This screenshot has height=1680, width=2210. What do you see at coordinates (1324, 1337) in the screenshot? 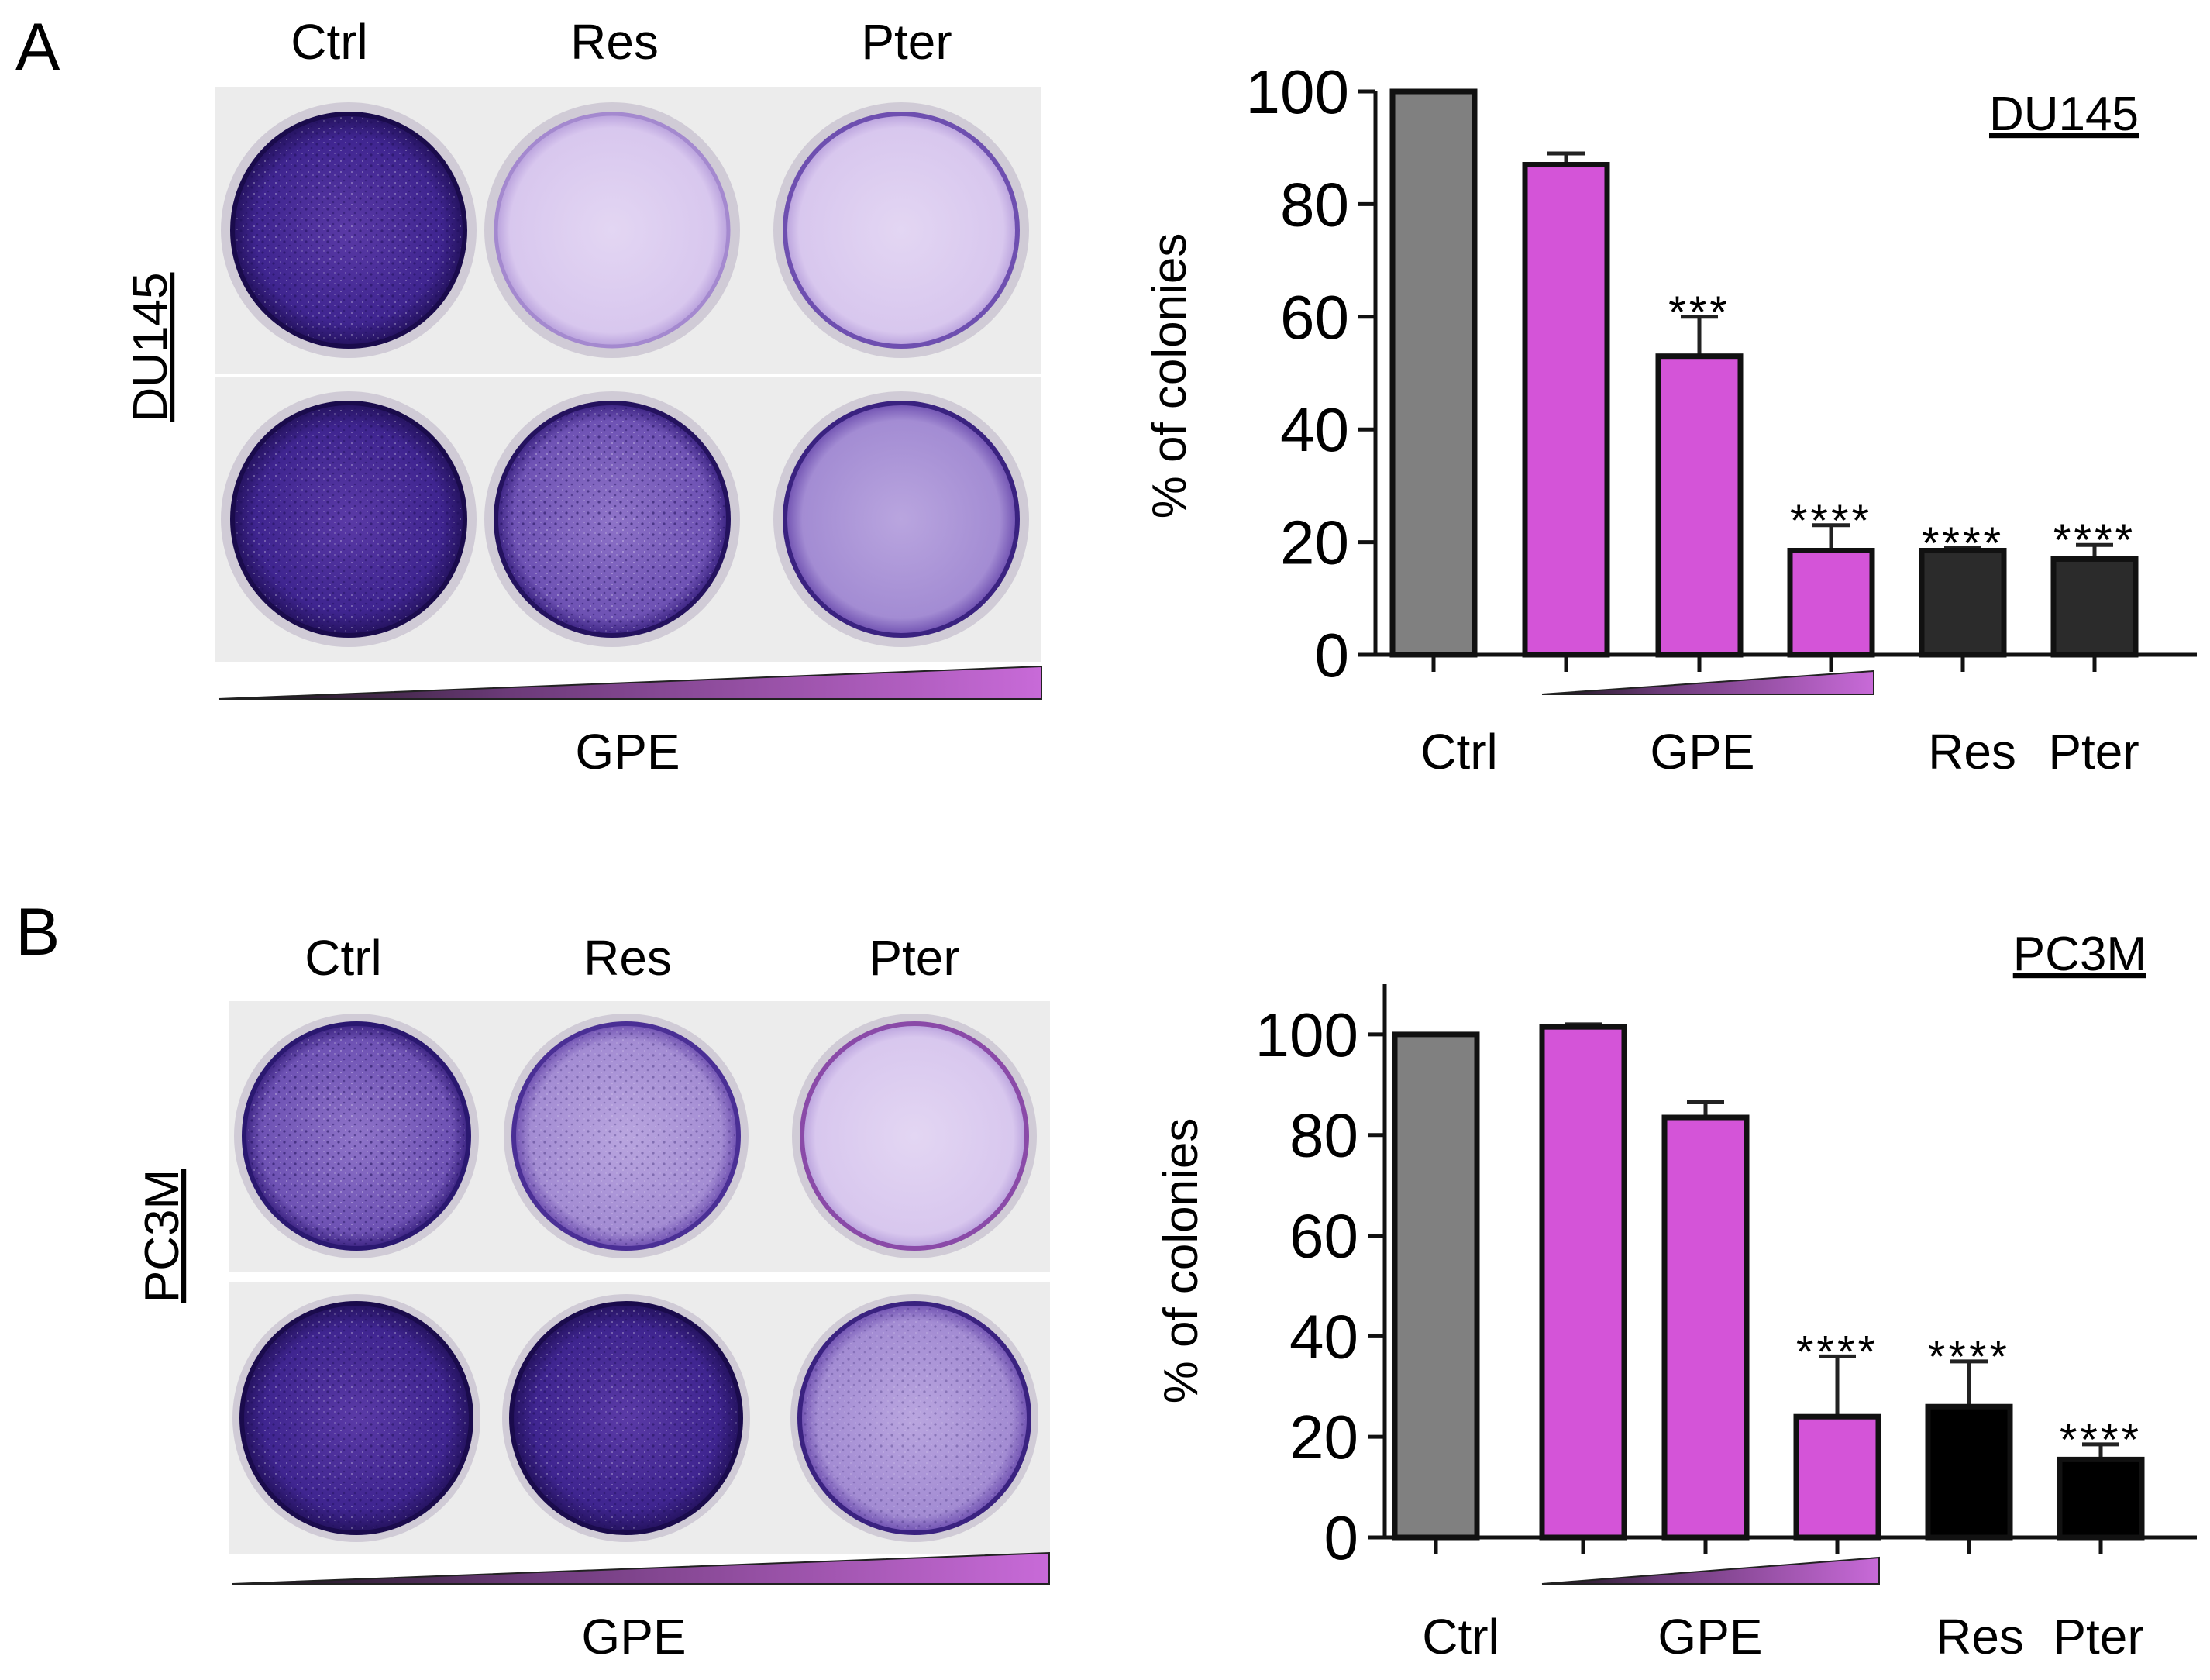
I see `chart-b-y-tick-label: 40` at bounding box center [1324, 1337].